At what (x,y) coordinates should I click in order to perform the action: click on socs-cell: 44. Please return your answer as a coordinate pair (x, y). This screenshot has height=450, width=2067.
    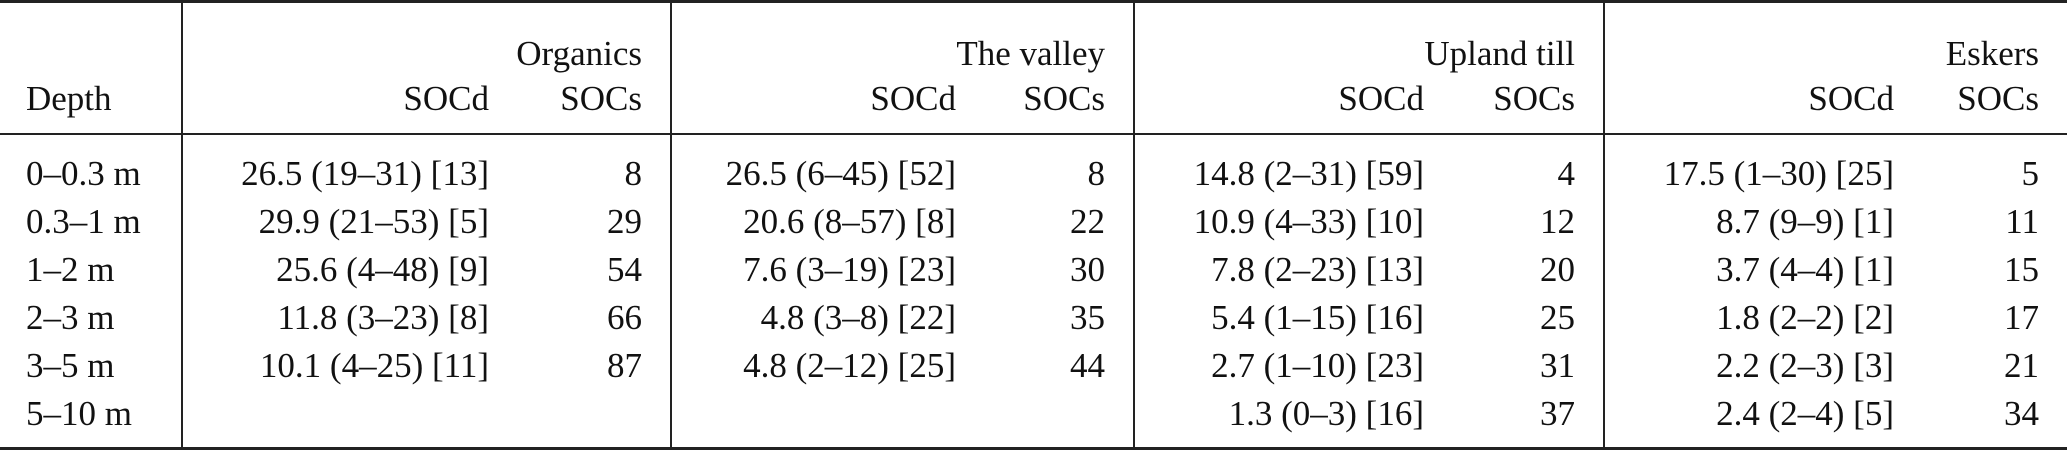
    Looking at the image, I should click on (1087, 365).